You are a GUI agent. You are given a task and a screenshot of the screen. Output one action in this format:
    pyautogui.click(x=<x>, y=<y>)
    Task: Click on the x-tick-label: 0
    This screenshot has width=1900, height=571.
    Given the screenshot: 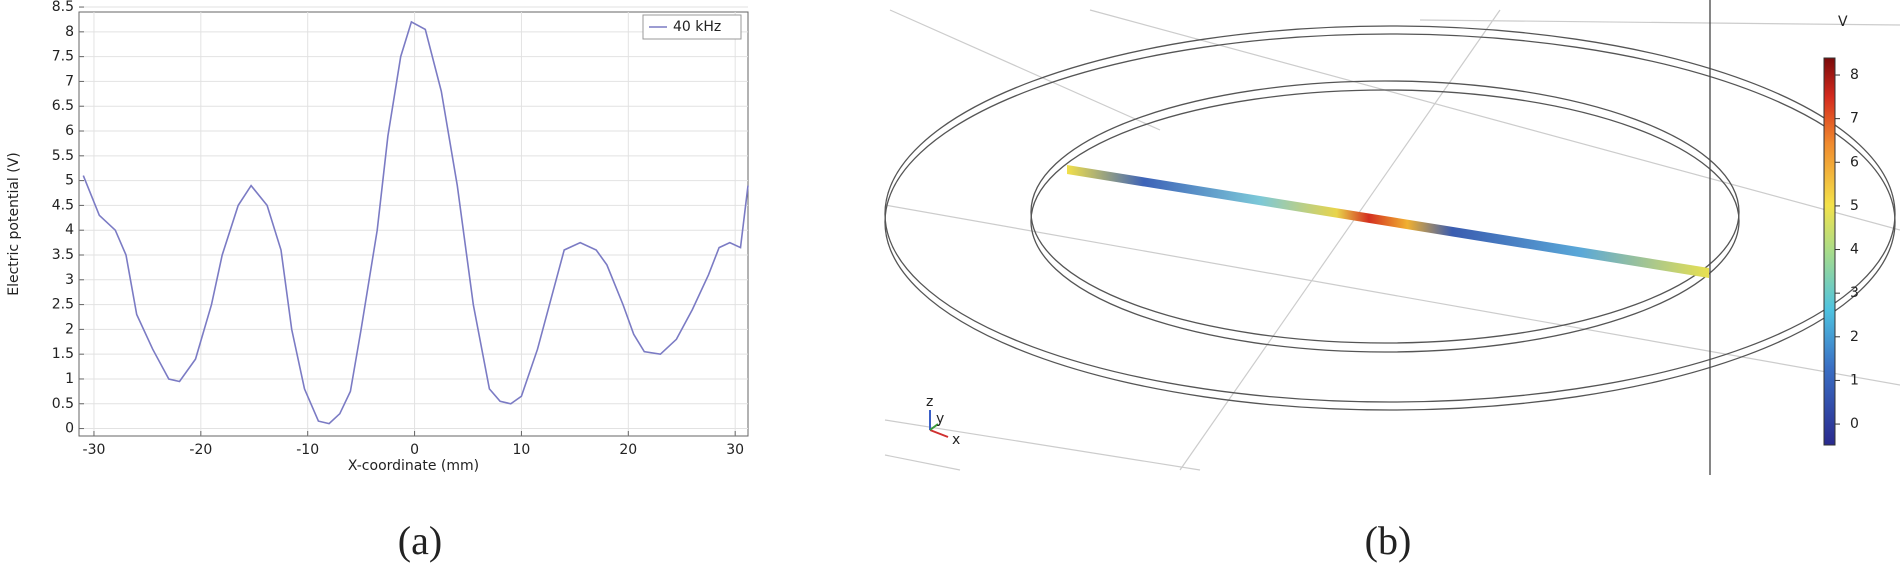 What is the action you would take?
    pyautogui.click(x=414, y=450)
    